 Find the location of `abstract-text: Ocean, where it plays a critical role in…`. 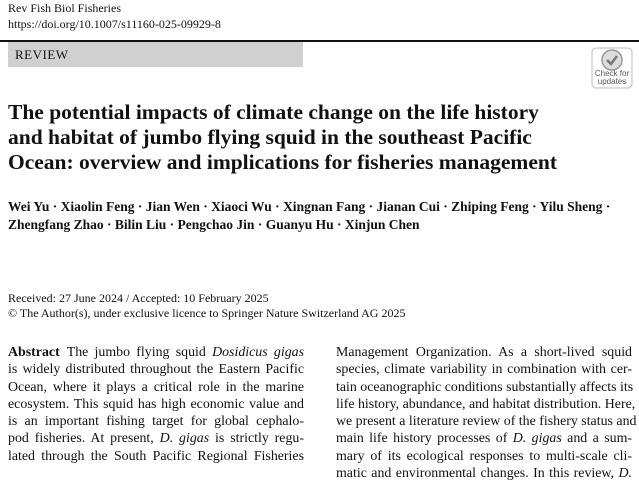

abstract-text: Ocean, where it plays a critical role in… is located at coordinates (156, 387).